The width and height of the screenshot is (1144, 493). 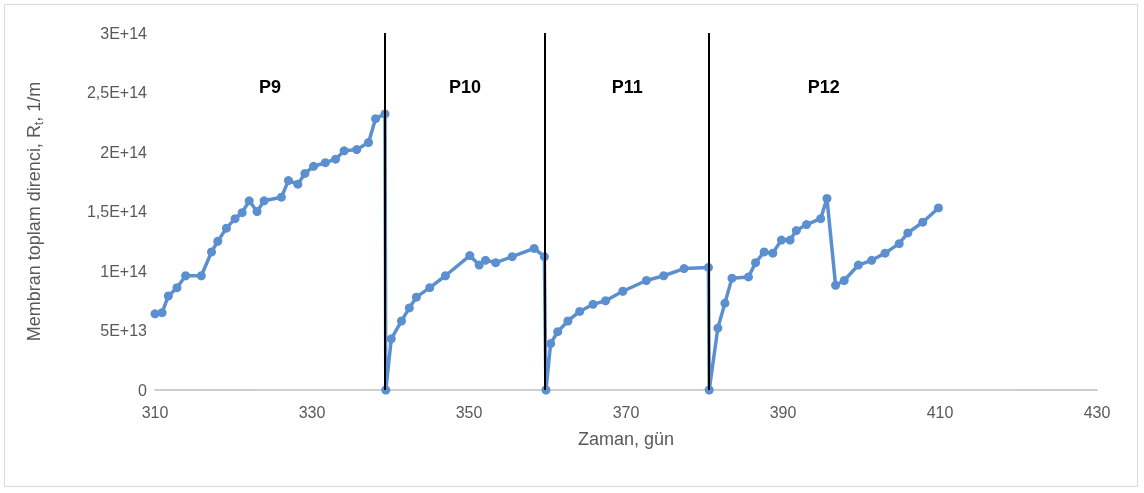 I want to click on annotation: P12, so click(x=823, y=86).